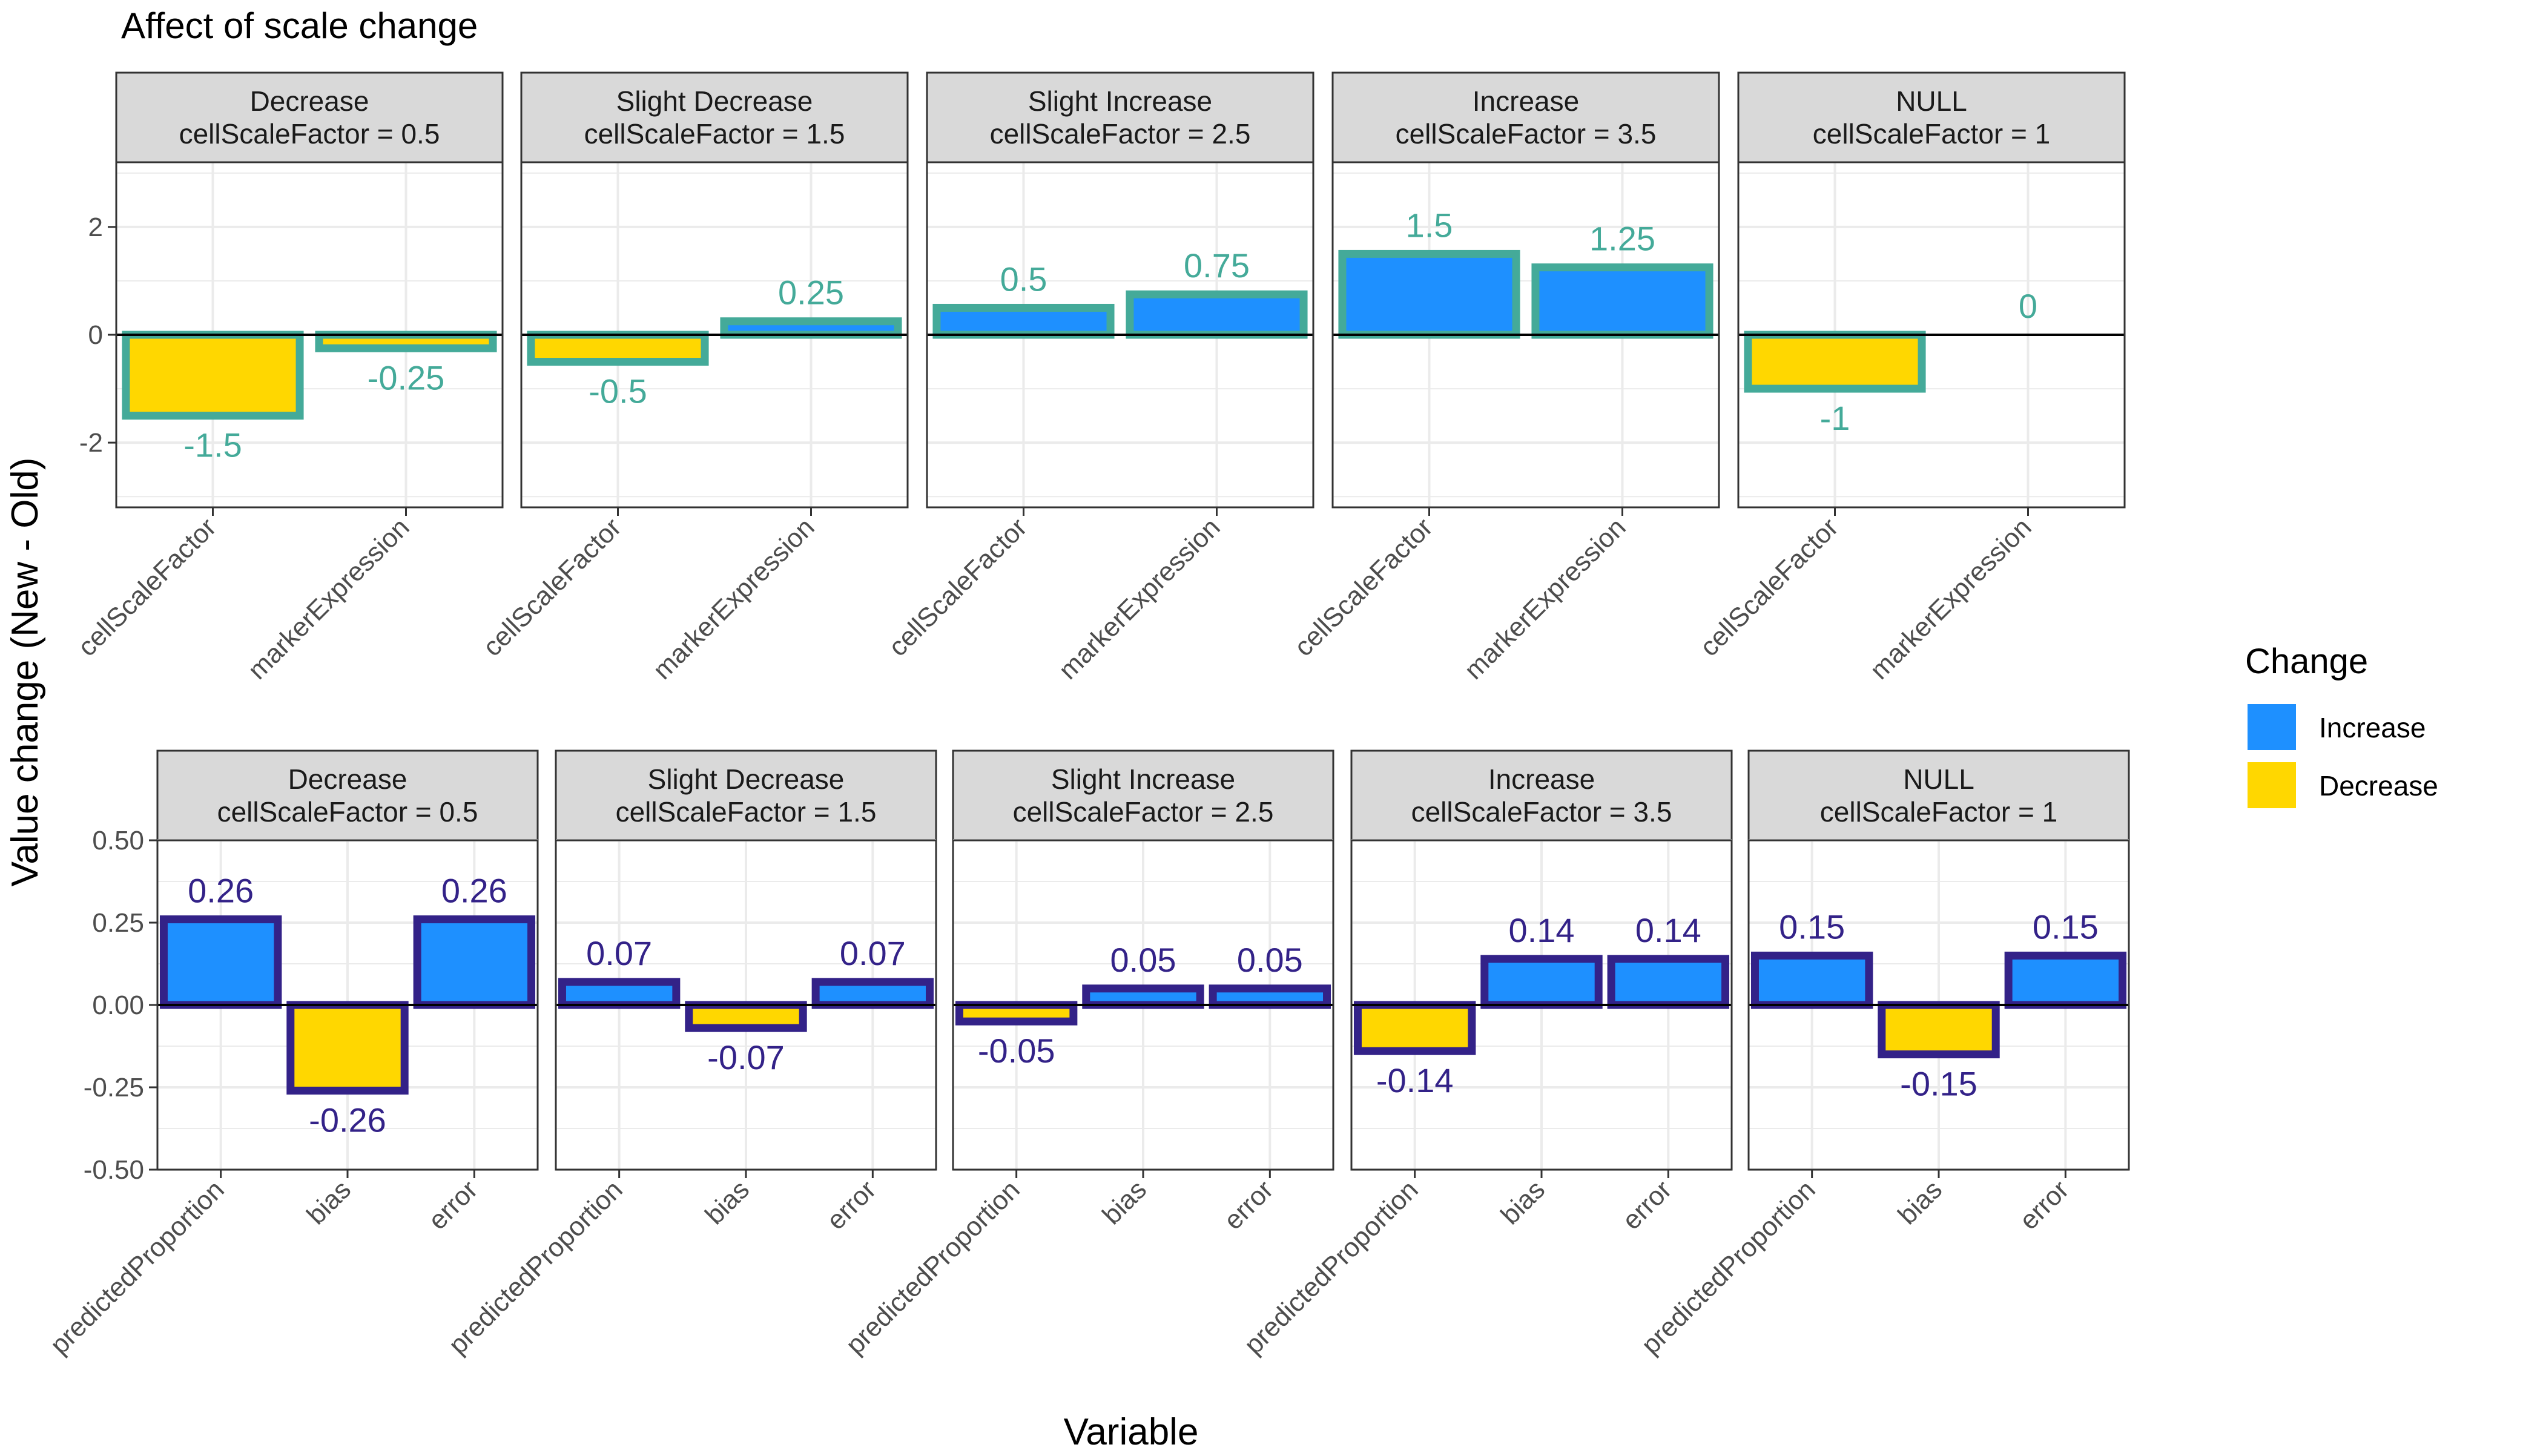  Describe the element at coordinates (1429, 225) in the screenshot. I see `bar-value-label: 1.5` at that location.